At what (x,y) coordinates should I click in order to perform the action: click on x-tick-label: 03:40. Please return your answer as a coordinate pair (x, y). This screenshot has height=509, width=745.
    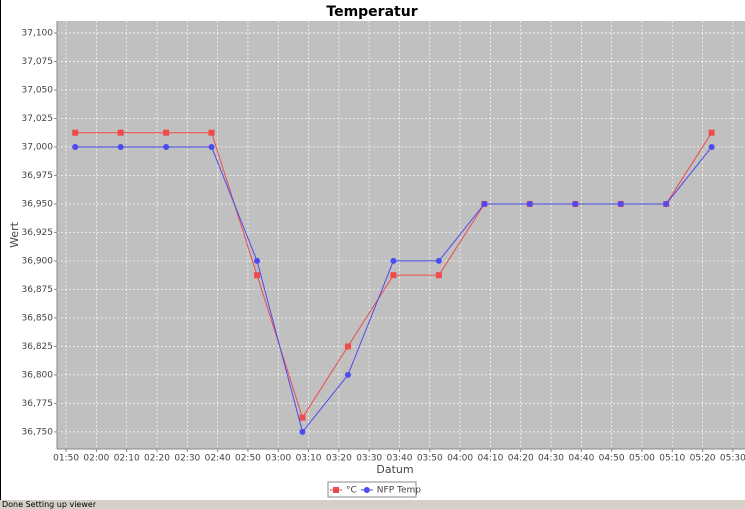
    Looking at the image, I should click on (400, 459).